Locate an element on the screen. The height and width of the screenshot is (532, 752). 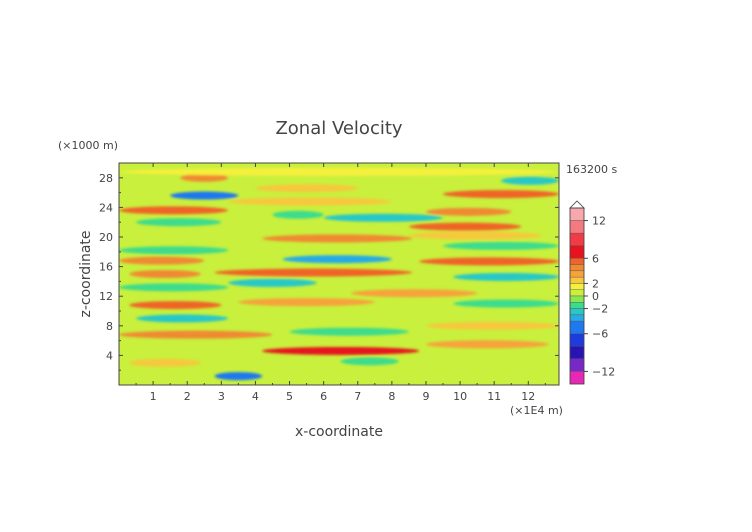
colorbar-tick-label: −12 is located at coordinates (603, 371).